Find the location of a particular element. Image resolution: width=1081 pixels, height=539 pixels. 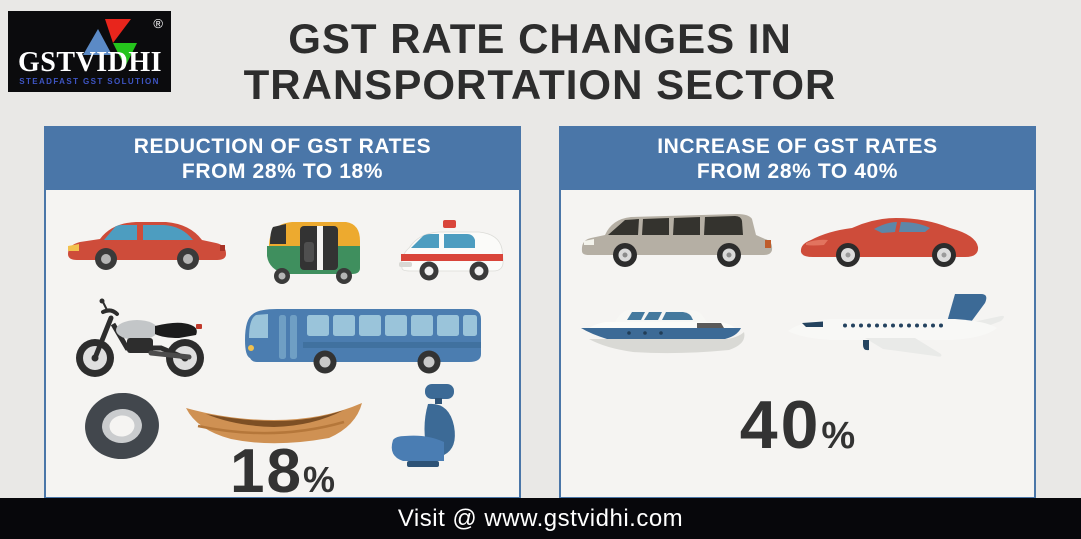

increase-header-line-2: FROM 28% TO 40% is located at coordinates (797, 172).